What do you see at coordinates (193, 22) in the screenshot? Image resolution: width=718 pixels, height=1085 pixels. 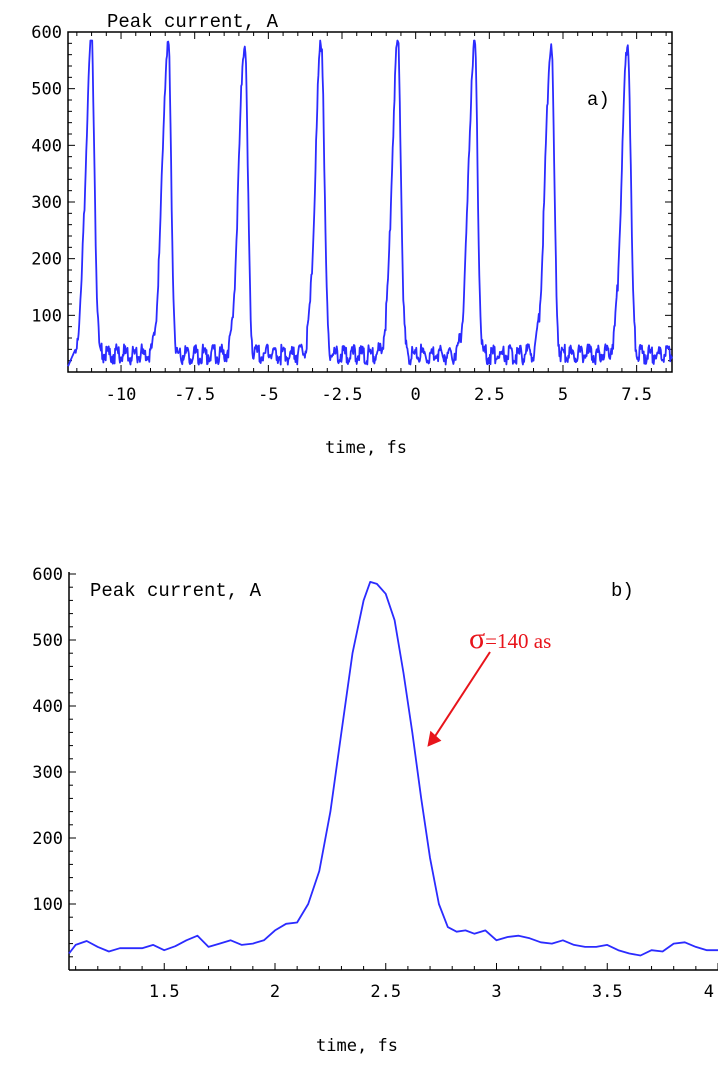 I see `panel-a-title: Peak current, A` at bounding box center [193, 22].